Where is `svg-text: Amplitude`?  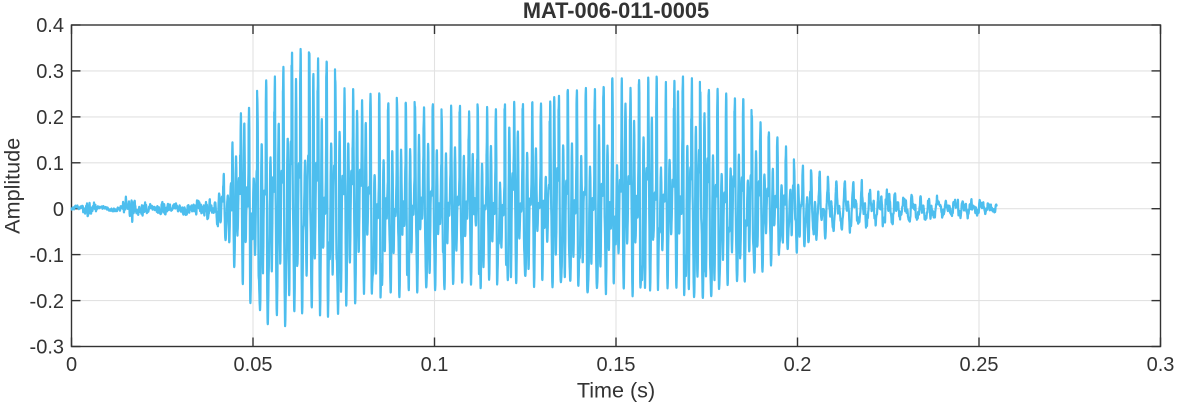 svg-text: Amplitude is located at coordinates (12, 186).